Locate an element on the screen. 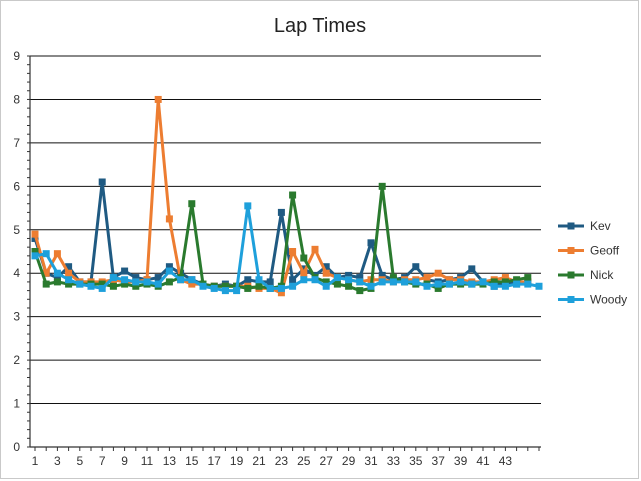  x-tick-label: 11 is located at coordinates (147, 461).